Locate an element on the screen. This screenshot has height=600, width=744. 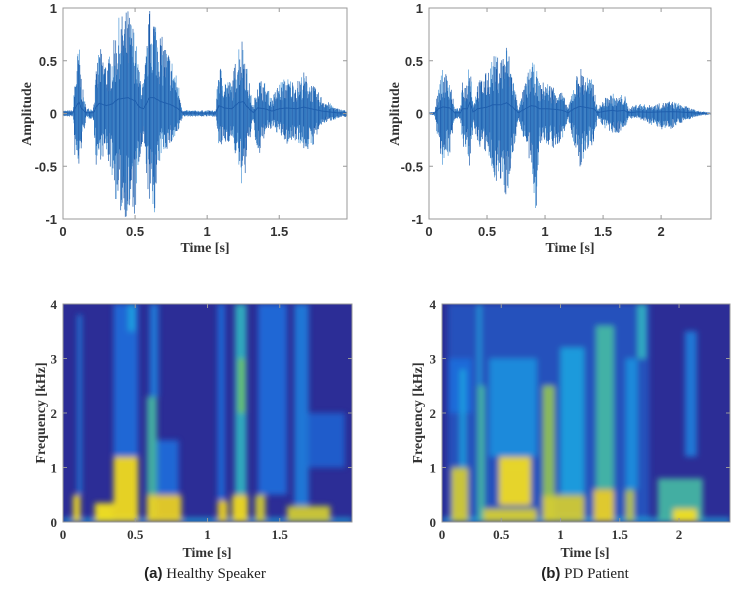
caption-b: (b) PD Patient is located at coordinates (585, 574).